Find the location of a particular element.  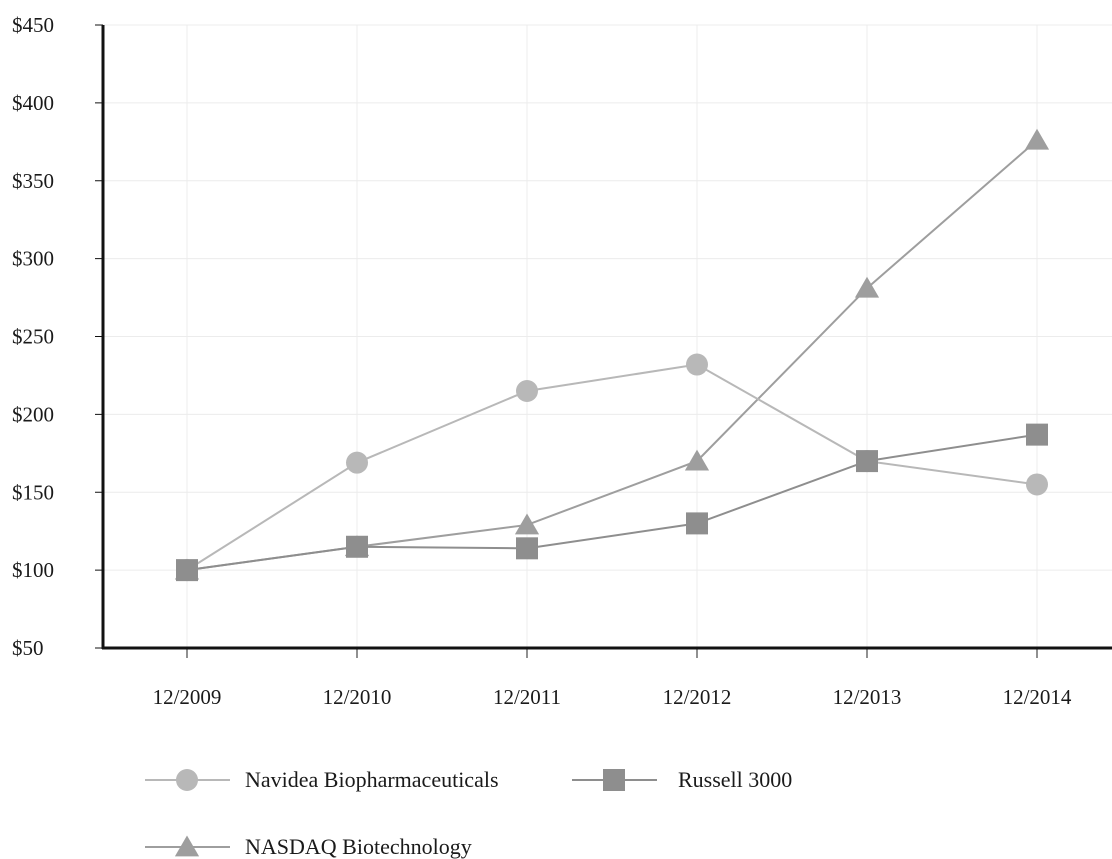

y-tick-label: $50 is located at coordinates (28, 648).